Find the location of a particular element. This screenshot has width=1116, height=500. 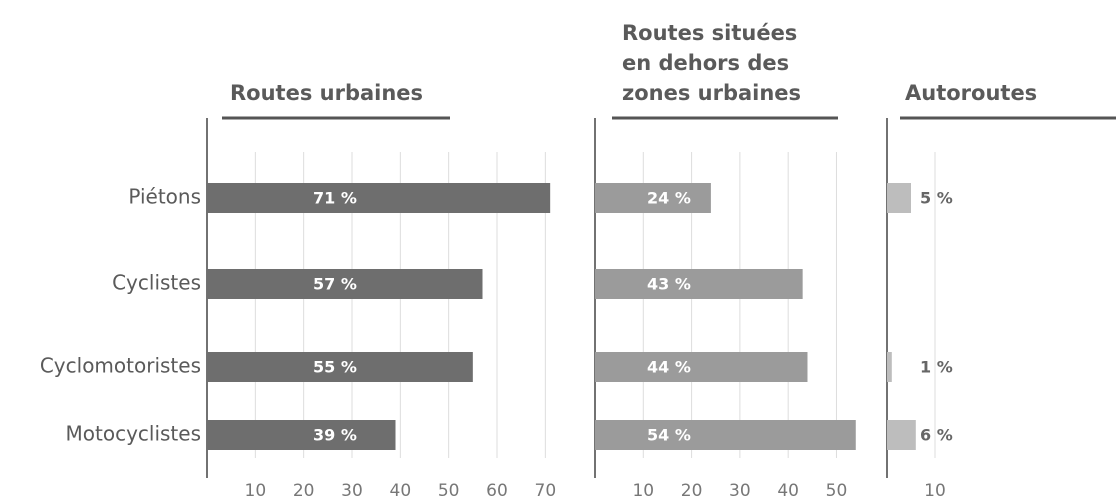

panel-title: Routes situées is located at coordinates (709, 33).